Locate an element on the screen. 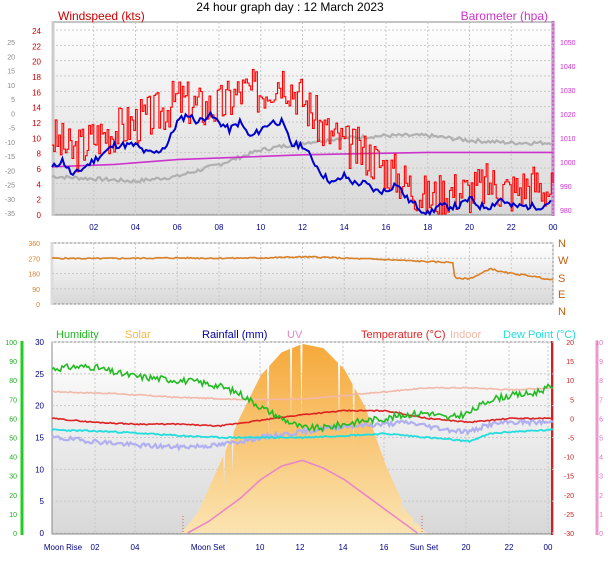  uv-tick-label: 6 is located at coordinates (601, 419).